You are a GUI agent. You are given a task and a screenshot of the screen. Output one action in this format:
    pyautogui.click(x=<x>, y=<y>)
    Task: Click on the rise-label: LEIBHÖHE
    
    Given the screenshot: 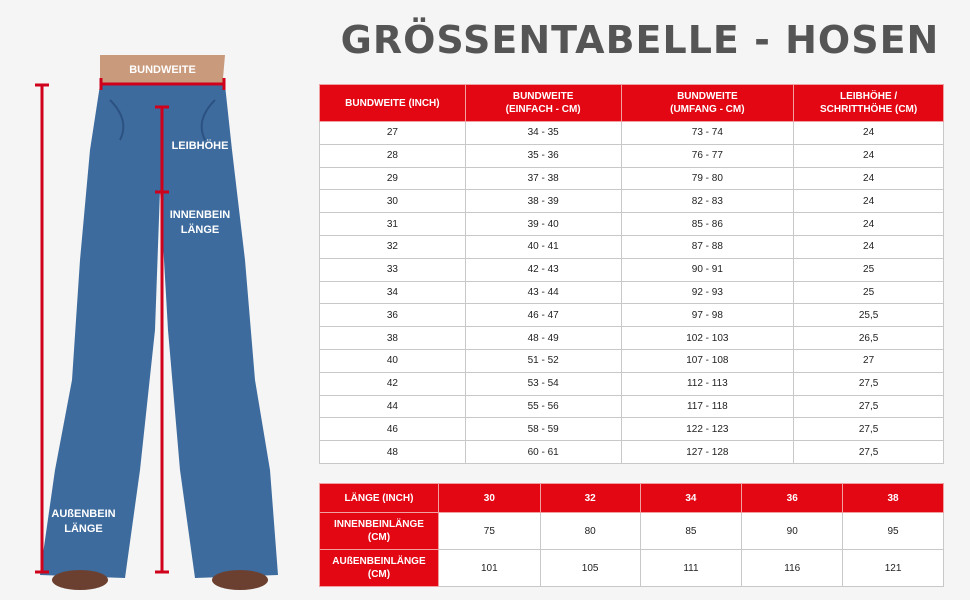 What is the action you would take?
    pyautogui.click(x=200, y=146)
    